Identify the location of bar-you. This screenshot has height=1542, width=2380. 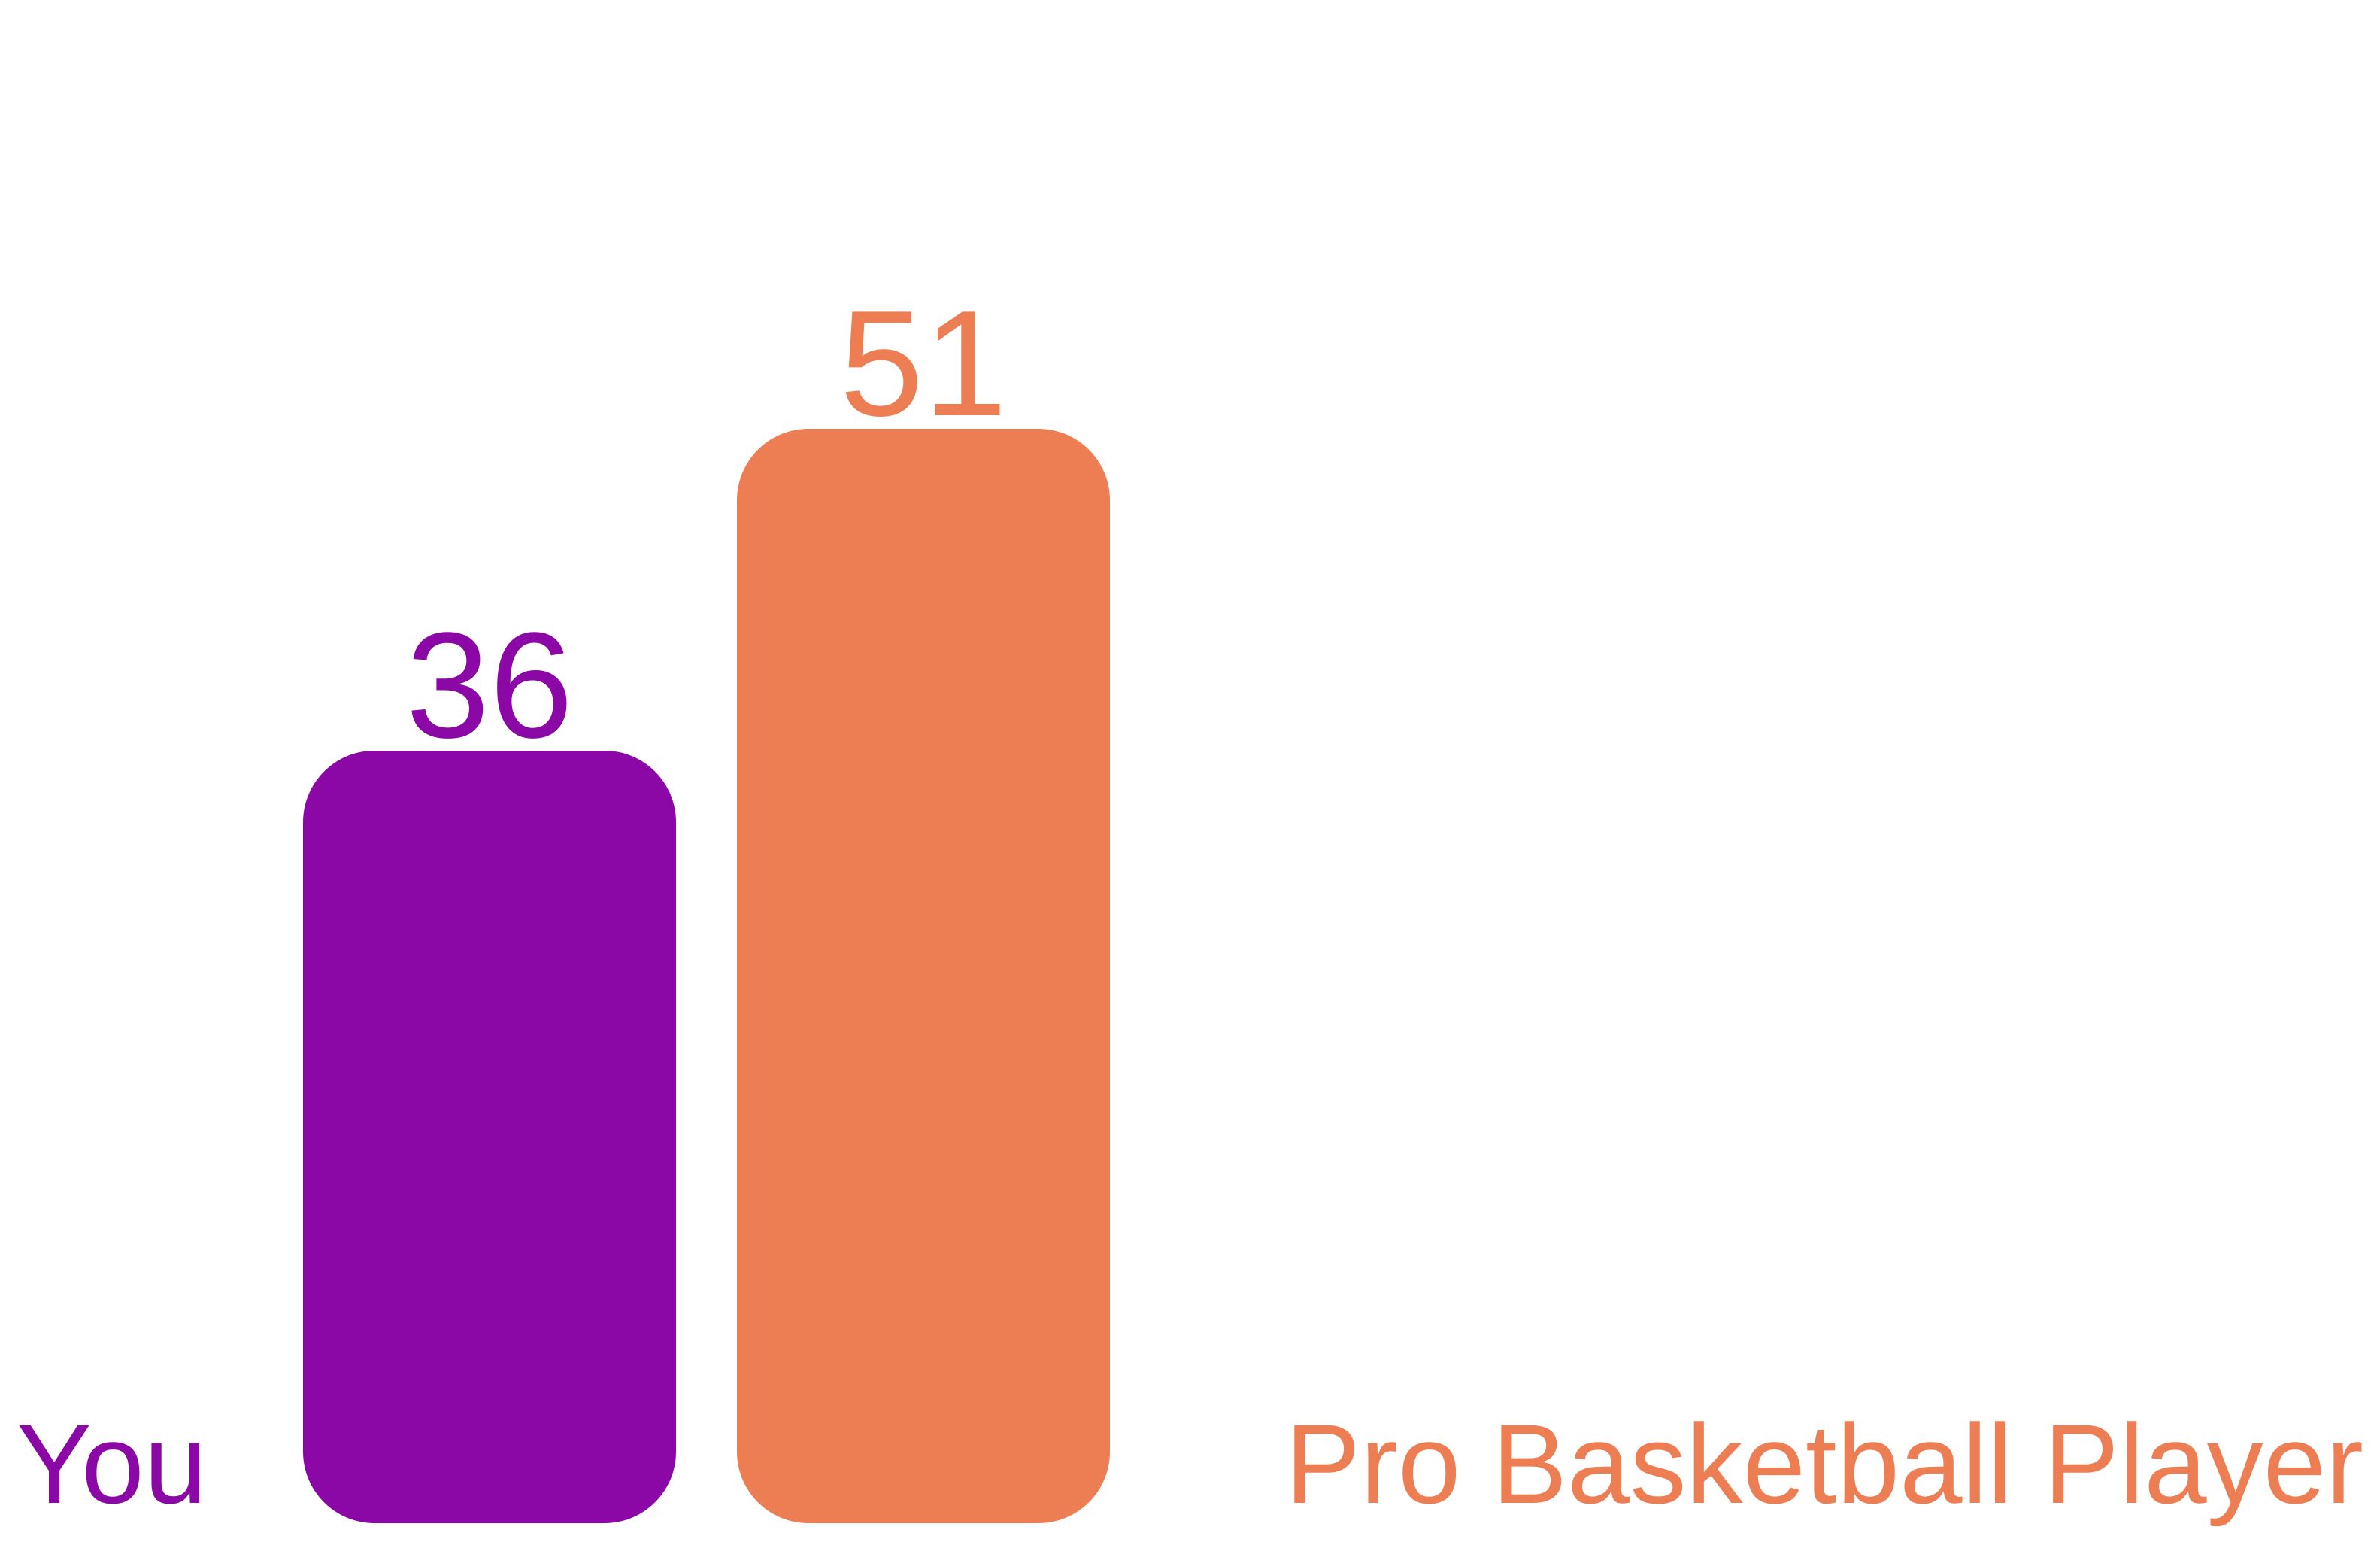
(489, 1136).